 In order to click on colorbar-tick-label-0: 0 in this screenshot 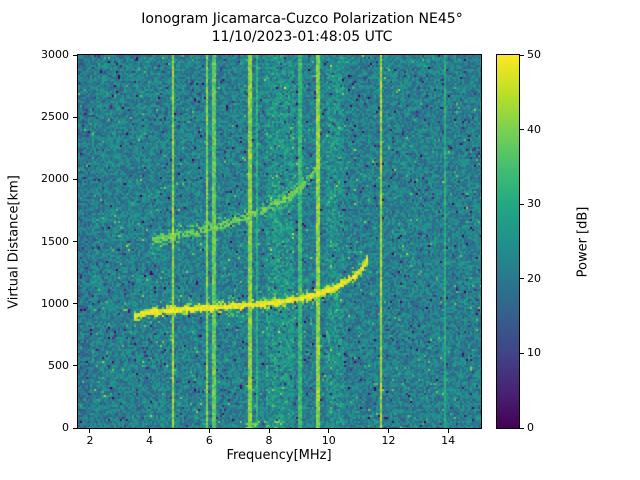, I will do `click(530, 427)`.